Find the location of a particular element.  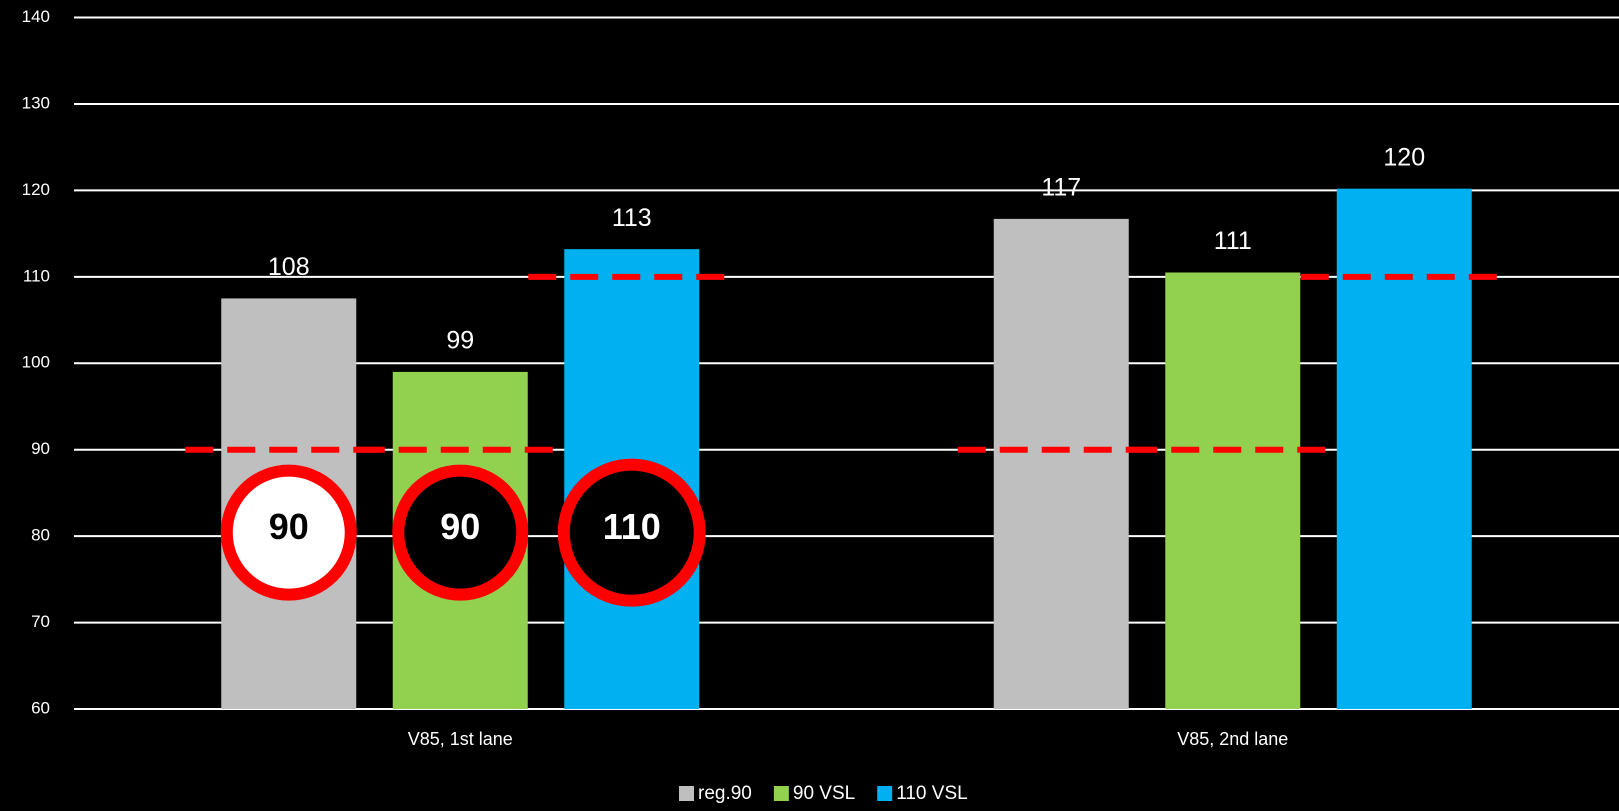

y-tick-label: 60 is located at coordinates (40, 707).